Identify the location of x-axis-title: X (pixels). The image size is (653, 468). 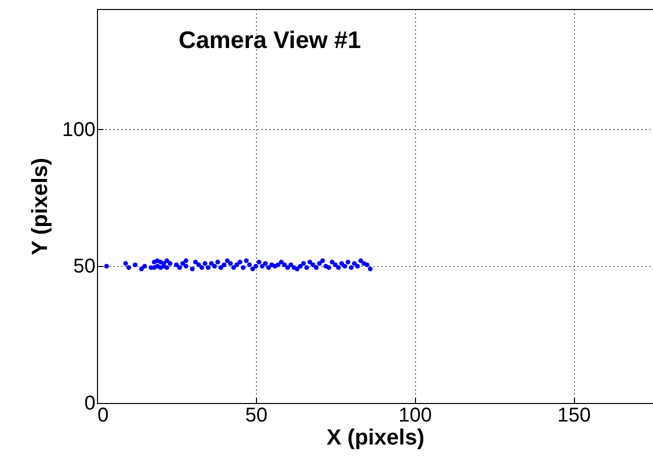
(375, 437).